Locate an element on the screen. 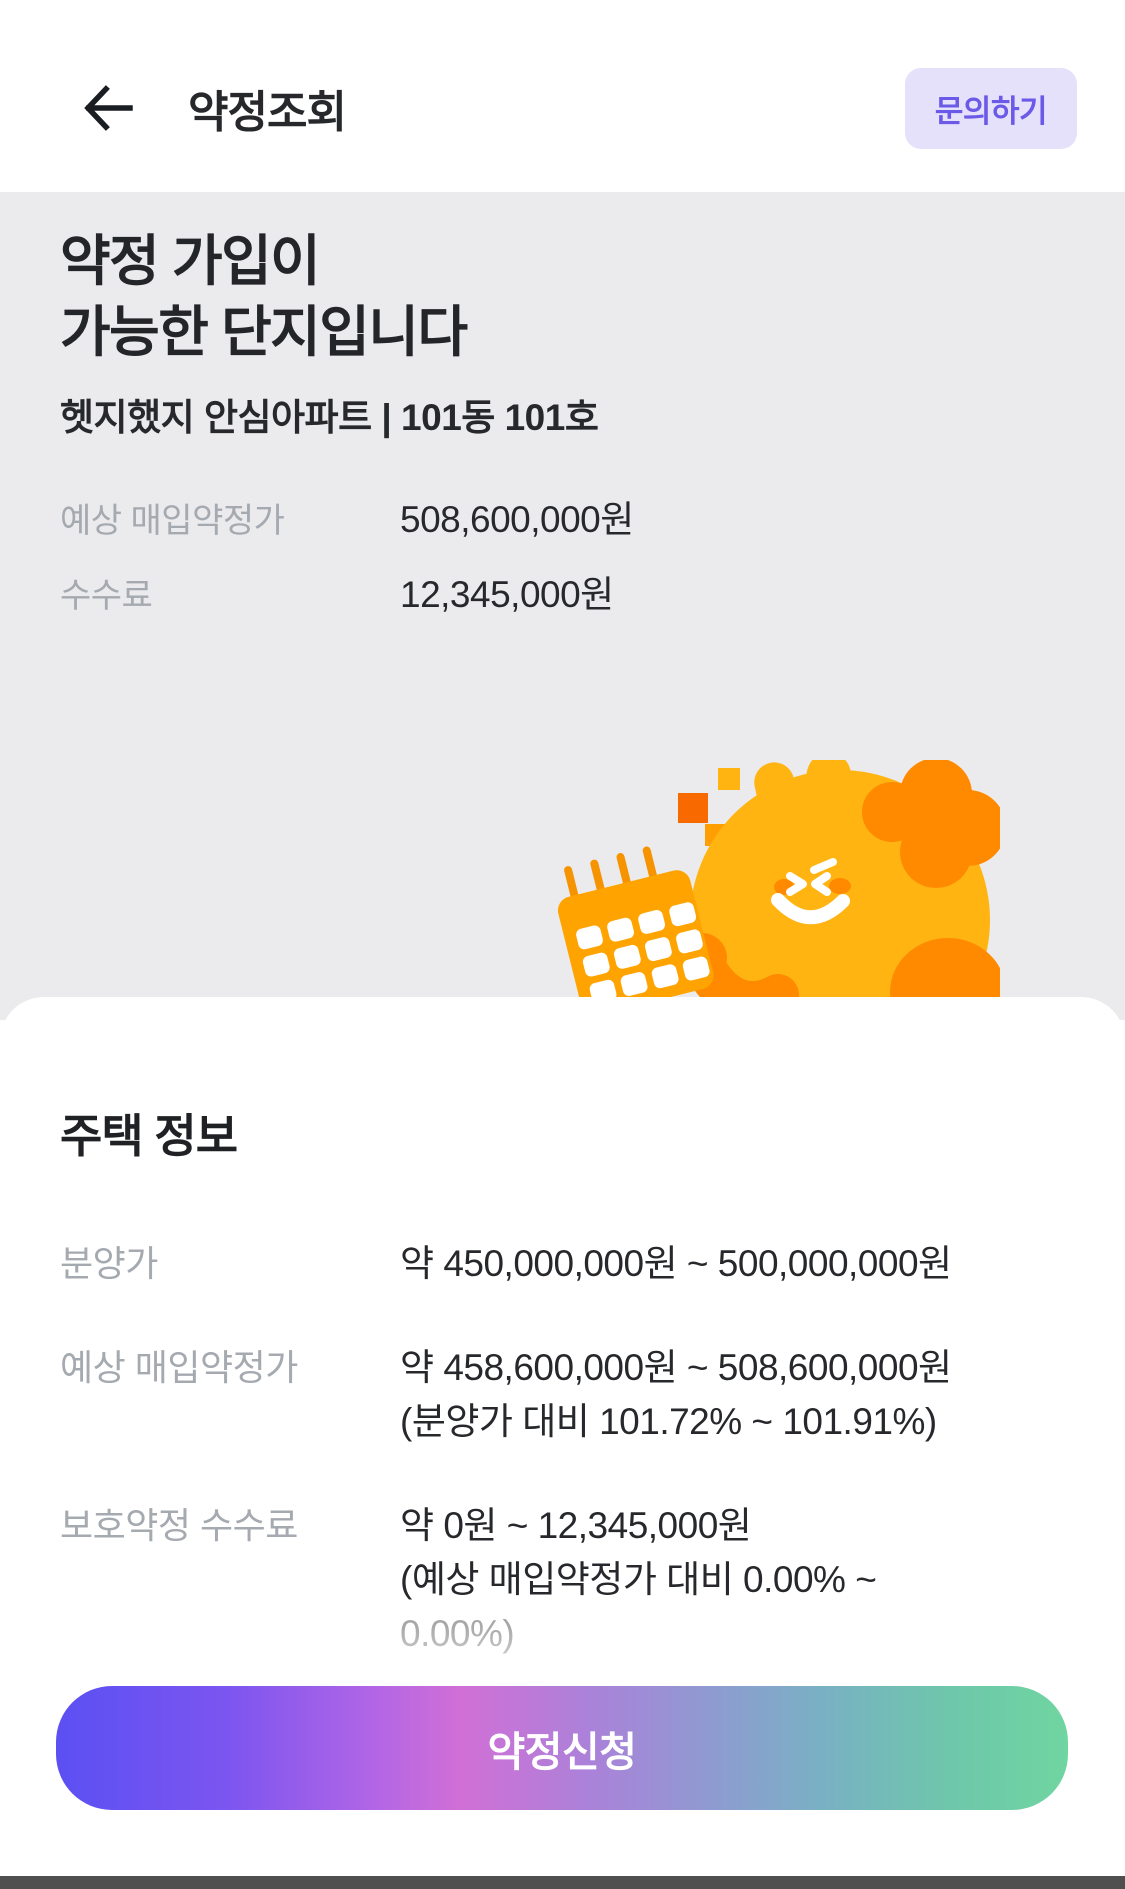 Image resolution: width=1125 pixels, height=1889 pixels. row-label: 보호약정 수수료 is located at coordinates (179, 1525).